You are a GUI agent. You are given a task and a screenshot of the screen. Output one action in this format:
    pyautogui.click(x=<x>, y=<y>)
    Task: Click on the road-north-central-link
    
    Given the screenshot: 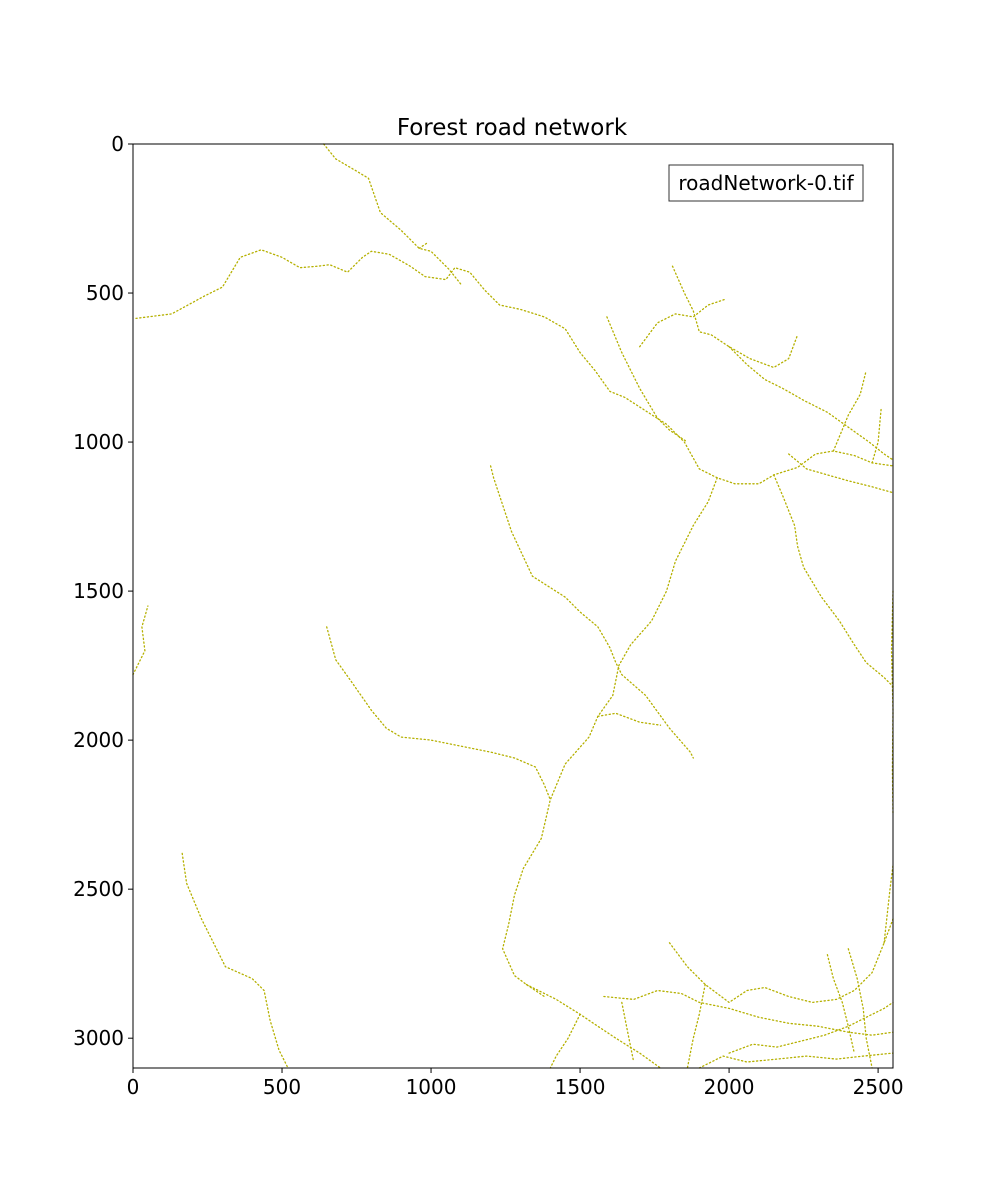 What is the action you would take?
    pyautogui.click(x=423, y=245)
    